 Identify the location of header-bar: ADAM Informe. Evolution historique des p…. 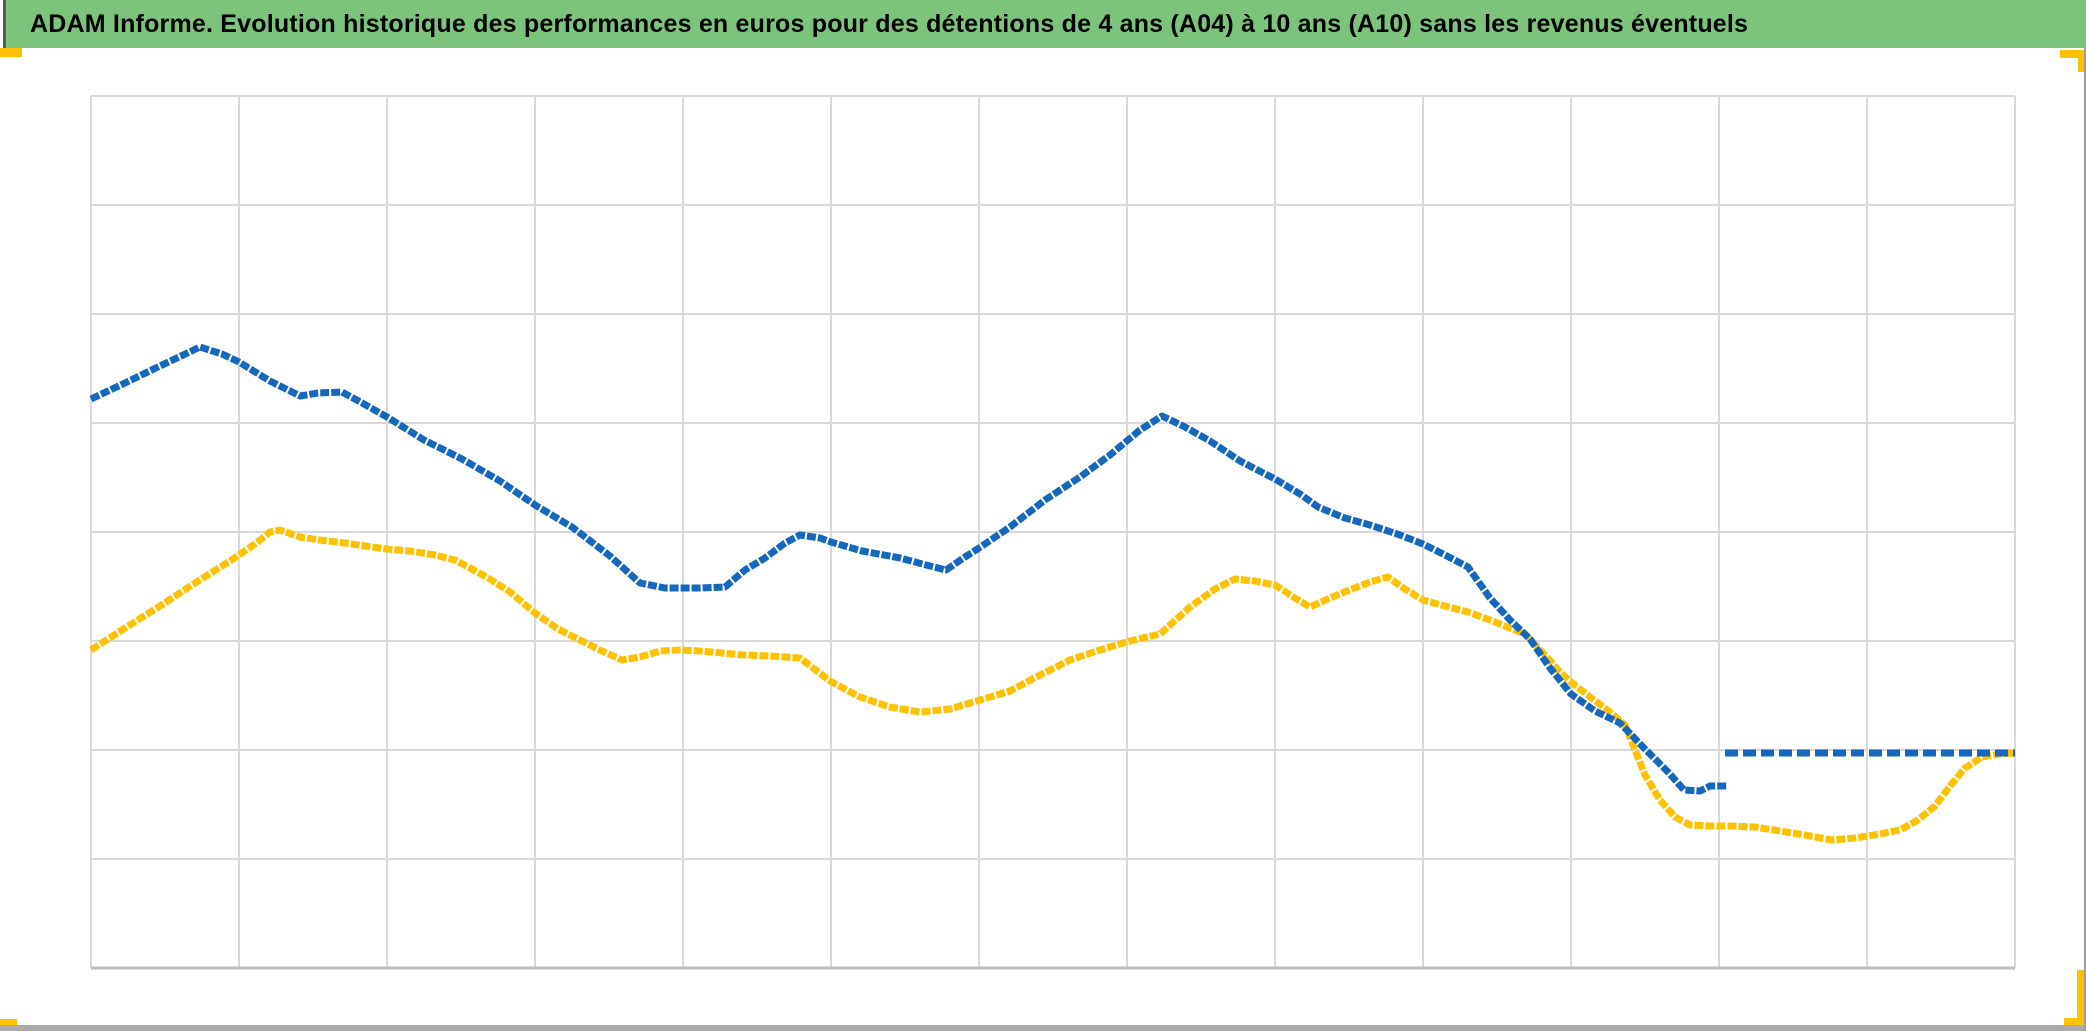
(1046, 24).